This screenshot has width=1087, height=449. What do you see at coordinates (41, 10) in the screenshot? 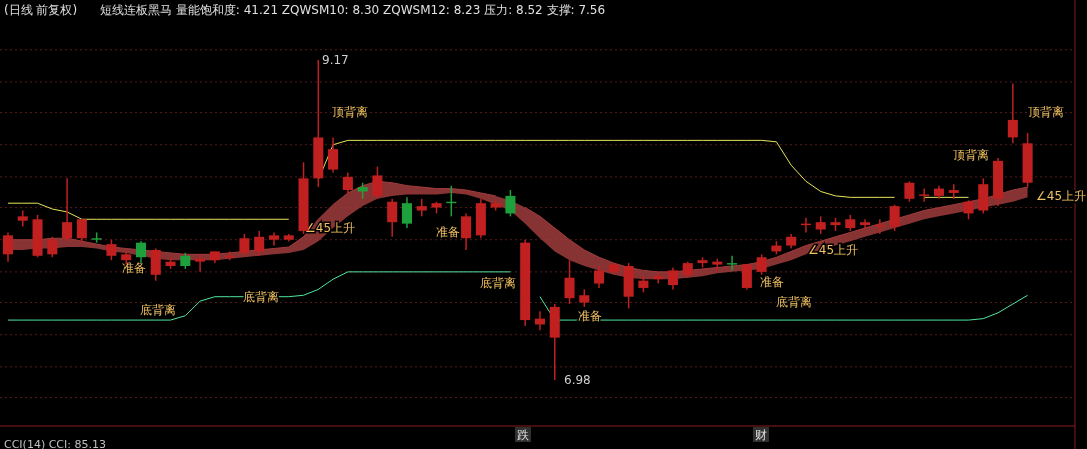
I see `chart-title: (日线 前复权)` at bounding box center [41, 10].